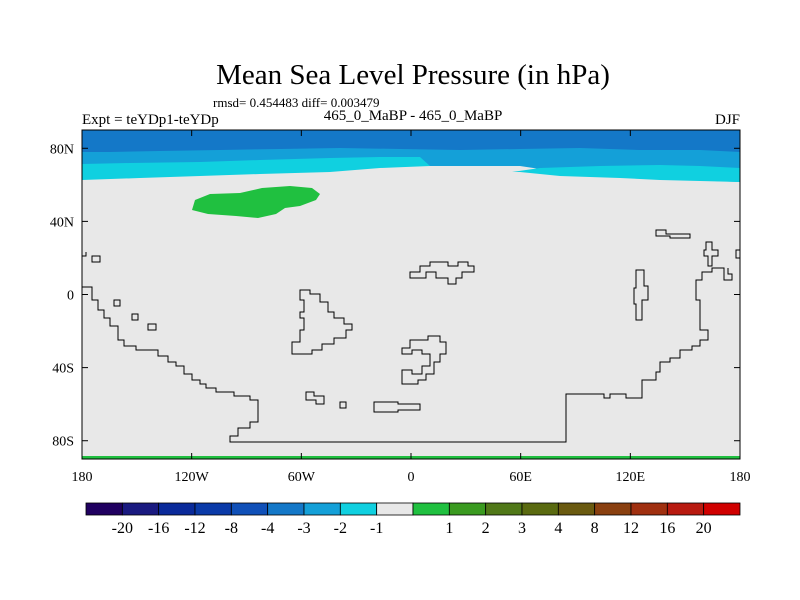 This screenshot has height=600, width=800. Describe the element at coordinates (267, 528) in the screenshot. I see `colorbar-label: -4` at that location.